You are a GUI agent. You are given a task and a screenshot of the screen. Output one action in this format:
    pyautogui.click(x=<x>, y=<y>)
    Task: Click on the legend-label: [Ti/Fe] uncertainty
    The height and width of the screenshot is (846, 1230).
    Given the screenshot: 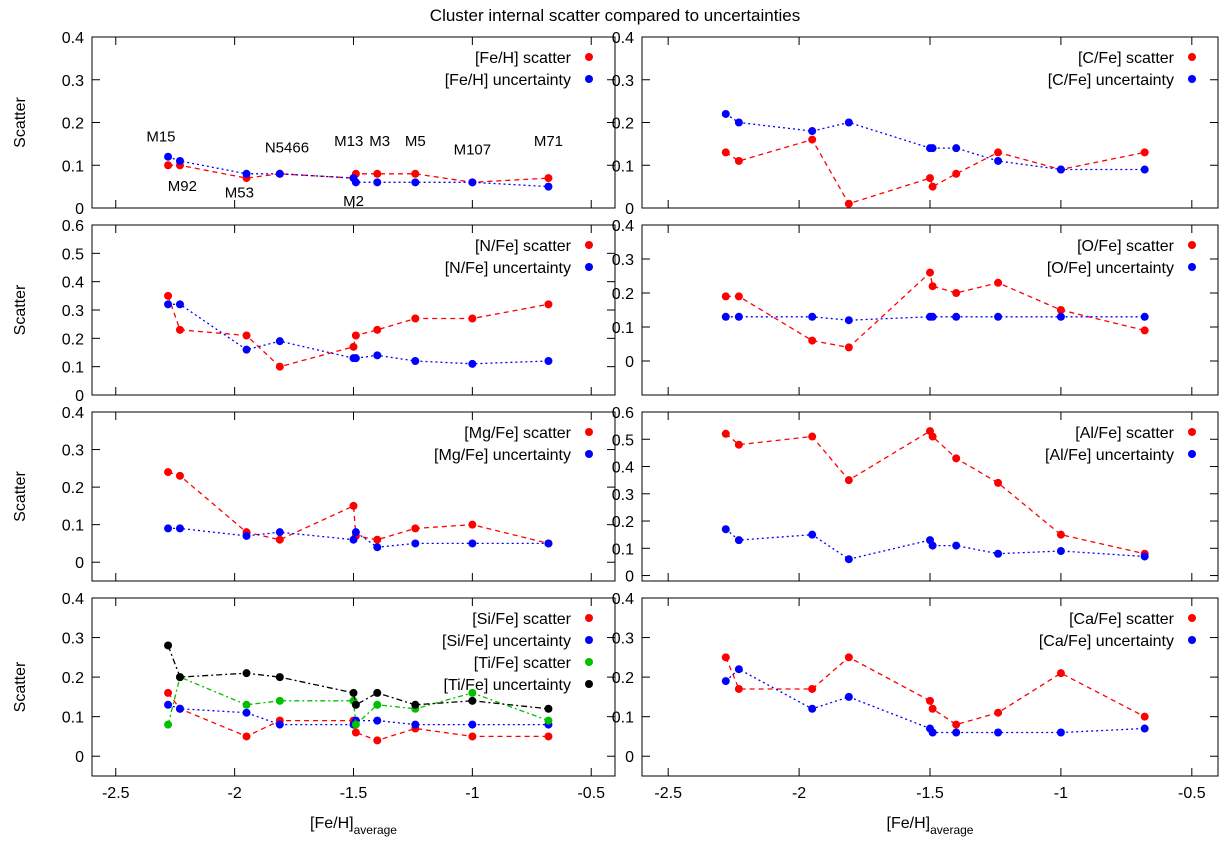 What is the action you would take?
    pyautogui.click(x=507, y=685)
    